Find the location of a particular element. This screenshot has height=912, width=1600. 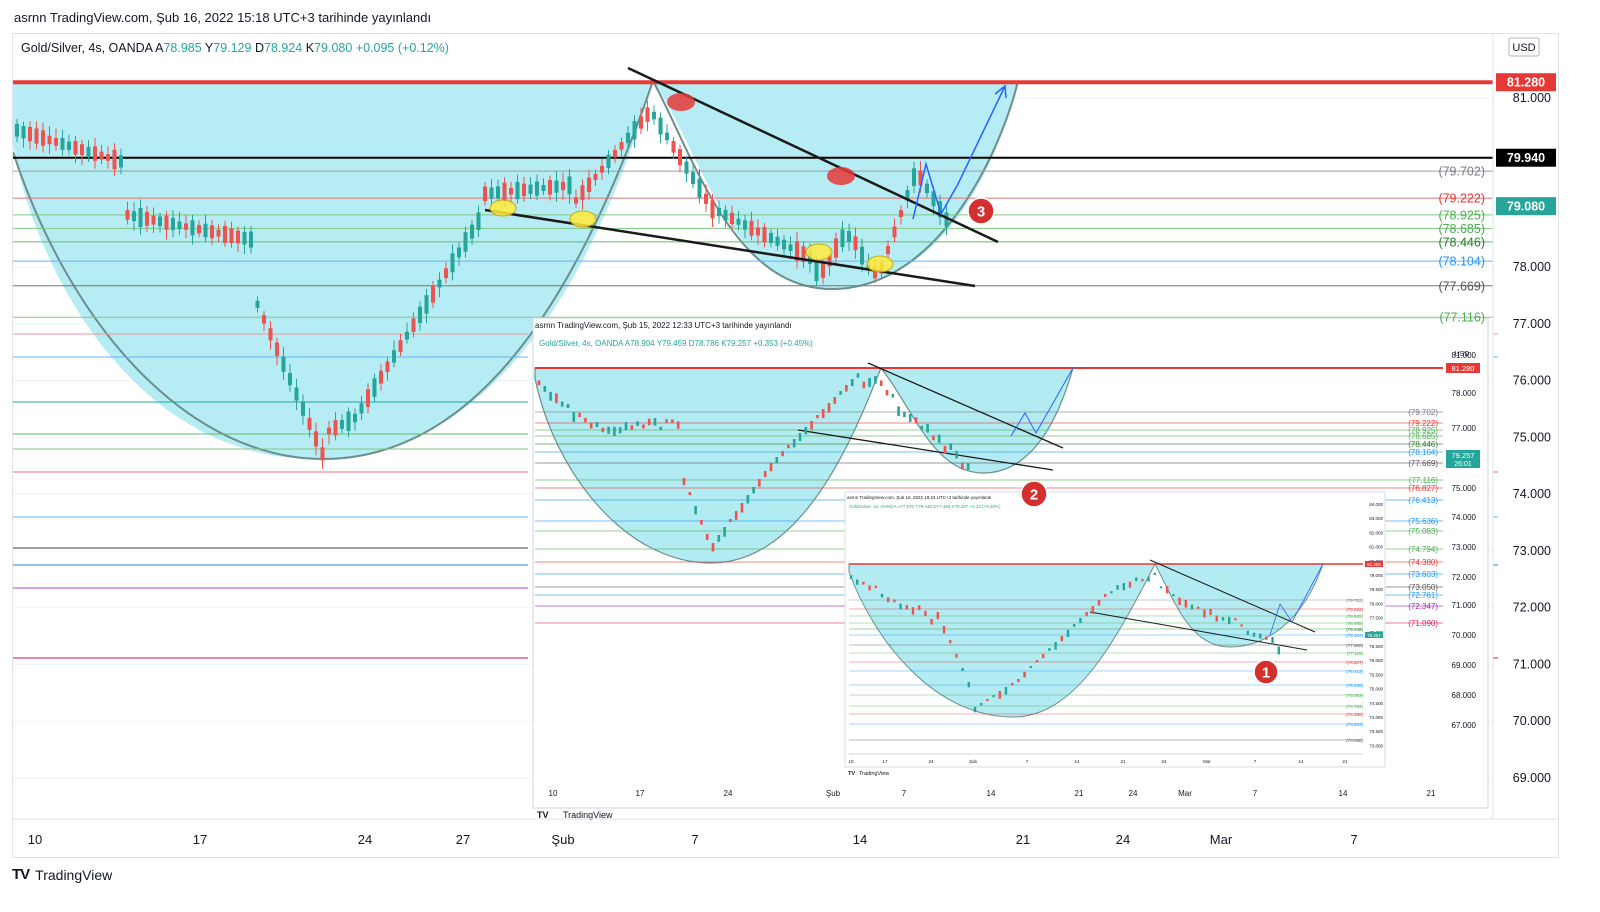

inset-2-cup is located at coordinates (1086, 640).